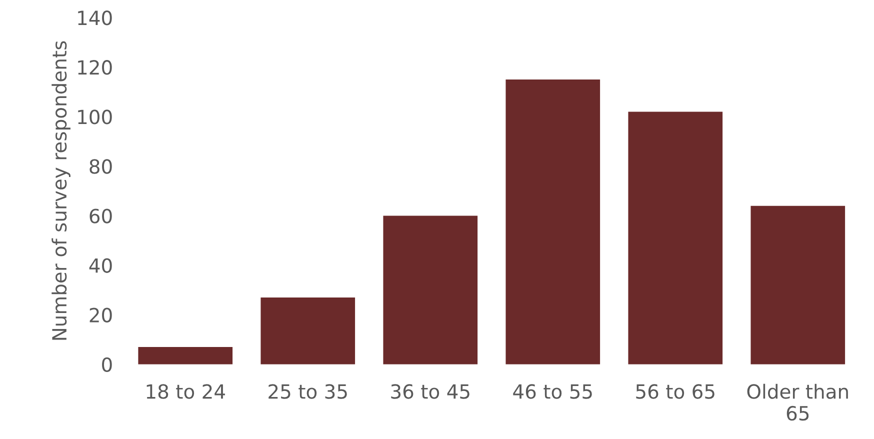  Describe the element at coordinates (101, 315) in the screenshot. I see `y-tick-label: 20` at that location.